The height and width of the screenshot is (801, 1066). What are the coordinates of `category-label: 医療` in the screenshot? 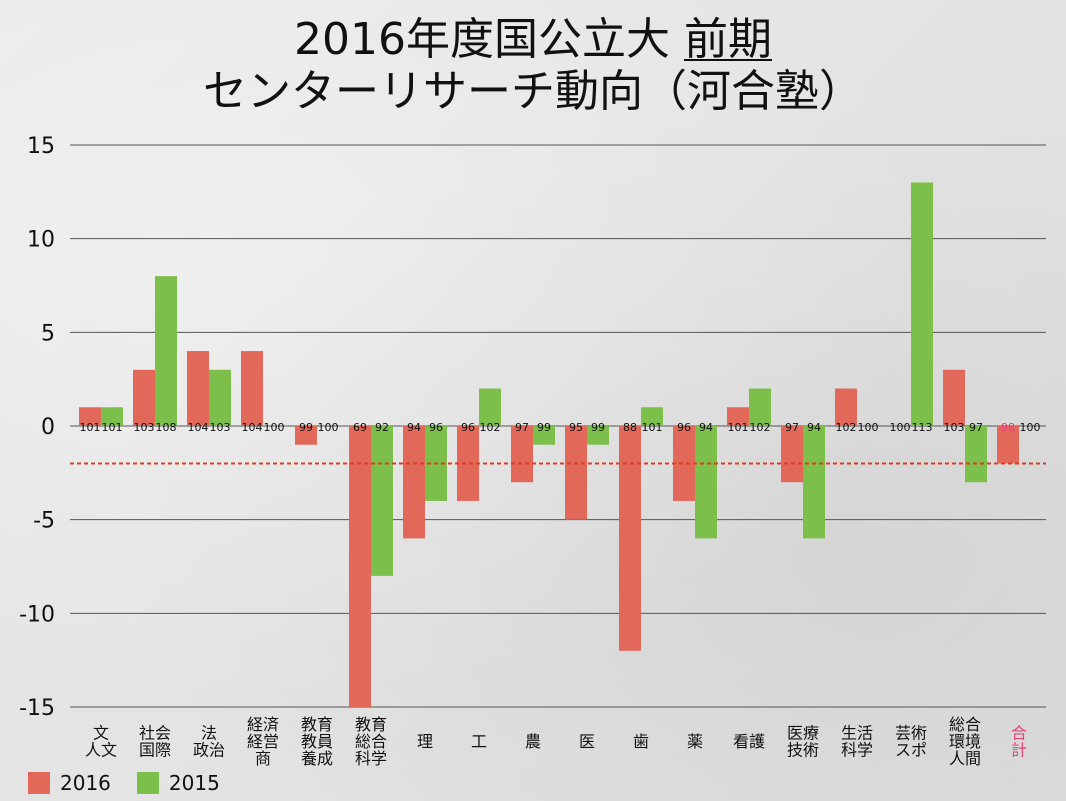 It's located at (803, 733).